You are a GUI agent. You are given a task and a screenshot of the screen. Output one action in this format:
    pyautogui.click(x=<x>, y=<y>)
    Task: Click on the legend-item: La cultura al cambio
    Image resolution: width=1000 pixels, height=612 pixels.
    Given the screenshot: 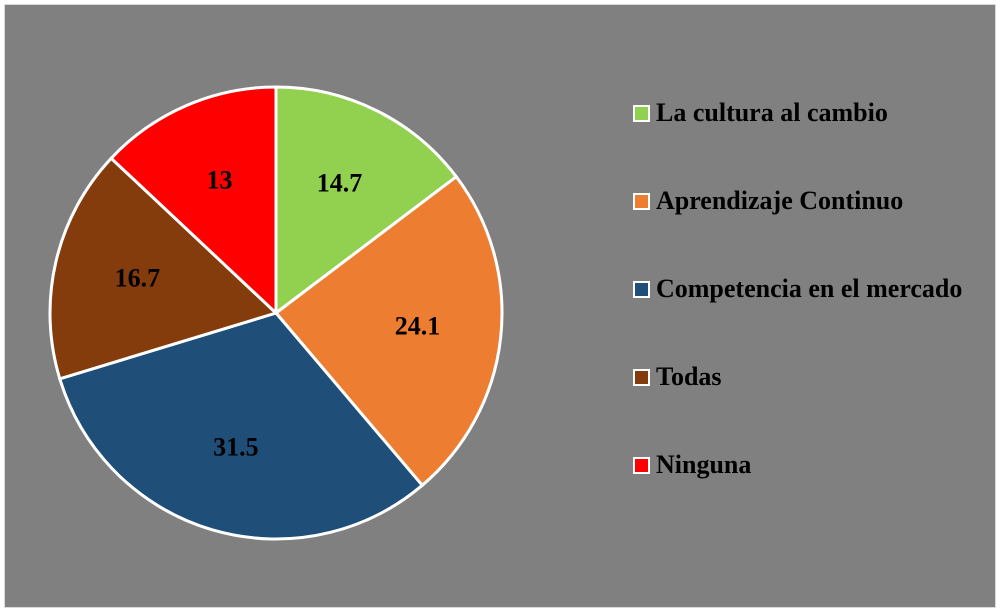 What is the action you would take?
    pyautogui.click(x=798, y=113)
    